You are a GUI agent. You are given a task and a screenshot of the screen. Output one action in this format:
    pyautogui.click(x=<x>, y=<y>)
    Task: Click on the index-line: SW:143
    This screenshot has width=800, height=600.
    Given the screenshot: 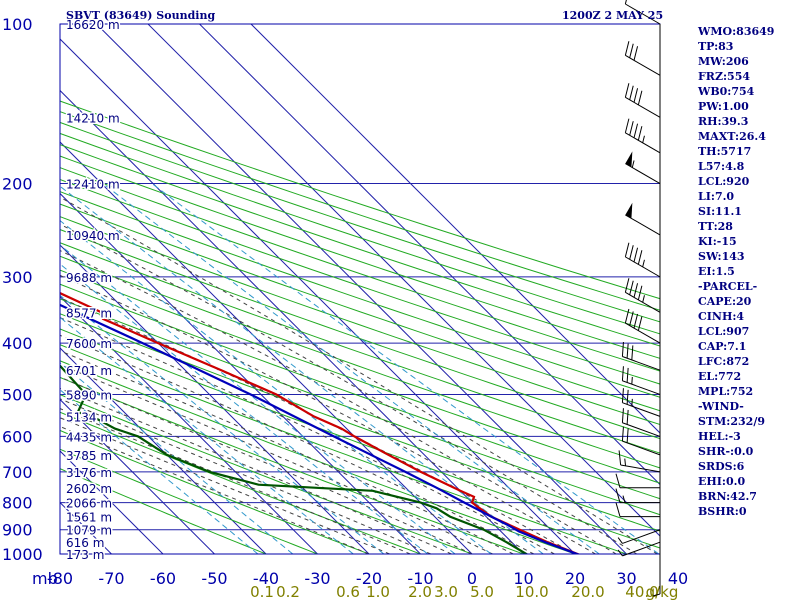 What is the action you would take?
    pyautogui.click(x=721, y=256)
    